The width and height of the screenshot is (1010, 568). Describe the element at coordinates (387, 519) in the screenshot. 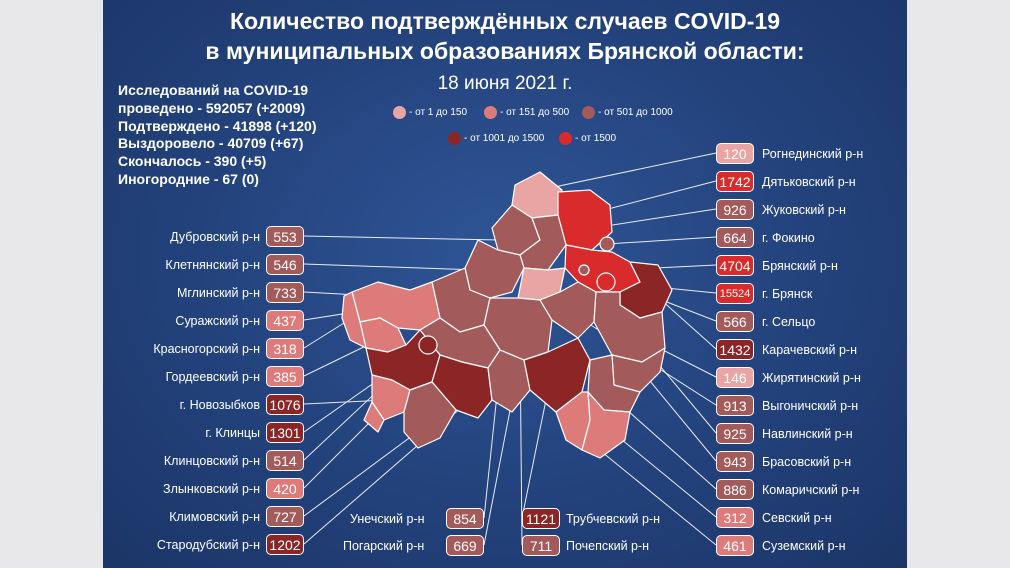

I see `district-label: Унечский р-н` at that location.